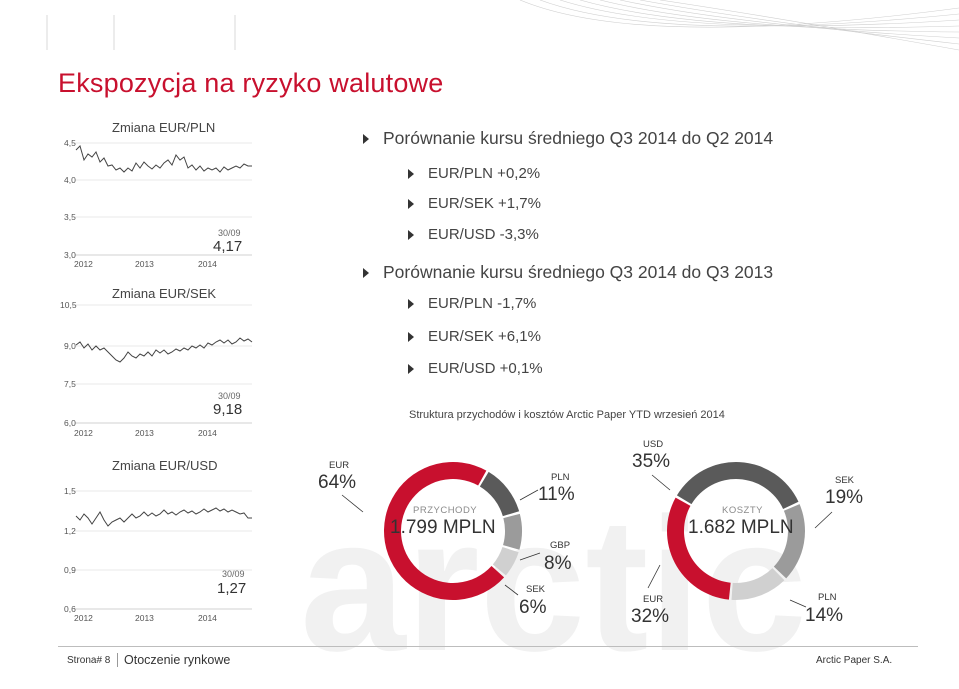 This screenshot has height=689, width=959. What do you see at coordinates (89, 660) in the screenshot?
I see `page-number: Strona# 8` at bounding box center [89, 660].